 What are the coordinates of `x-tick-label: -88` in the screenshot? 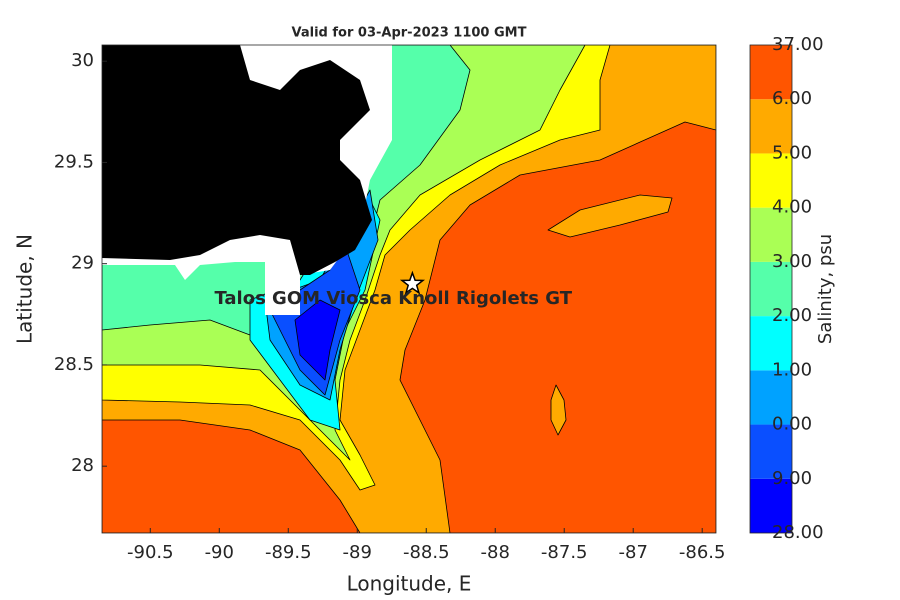 It's located at (495, 552).